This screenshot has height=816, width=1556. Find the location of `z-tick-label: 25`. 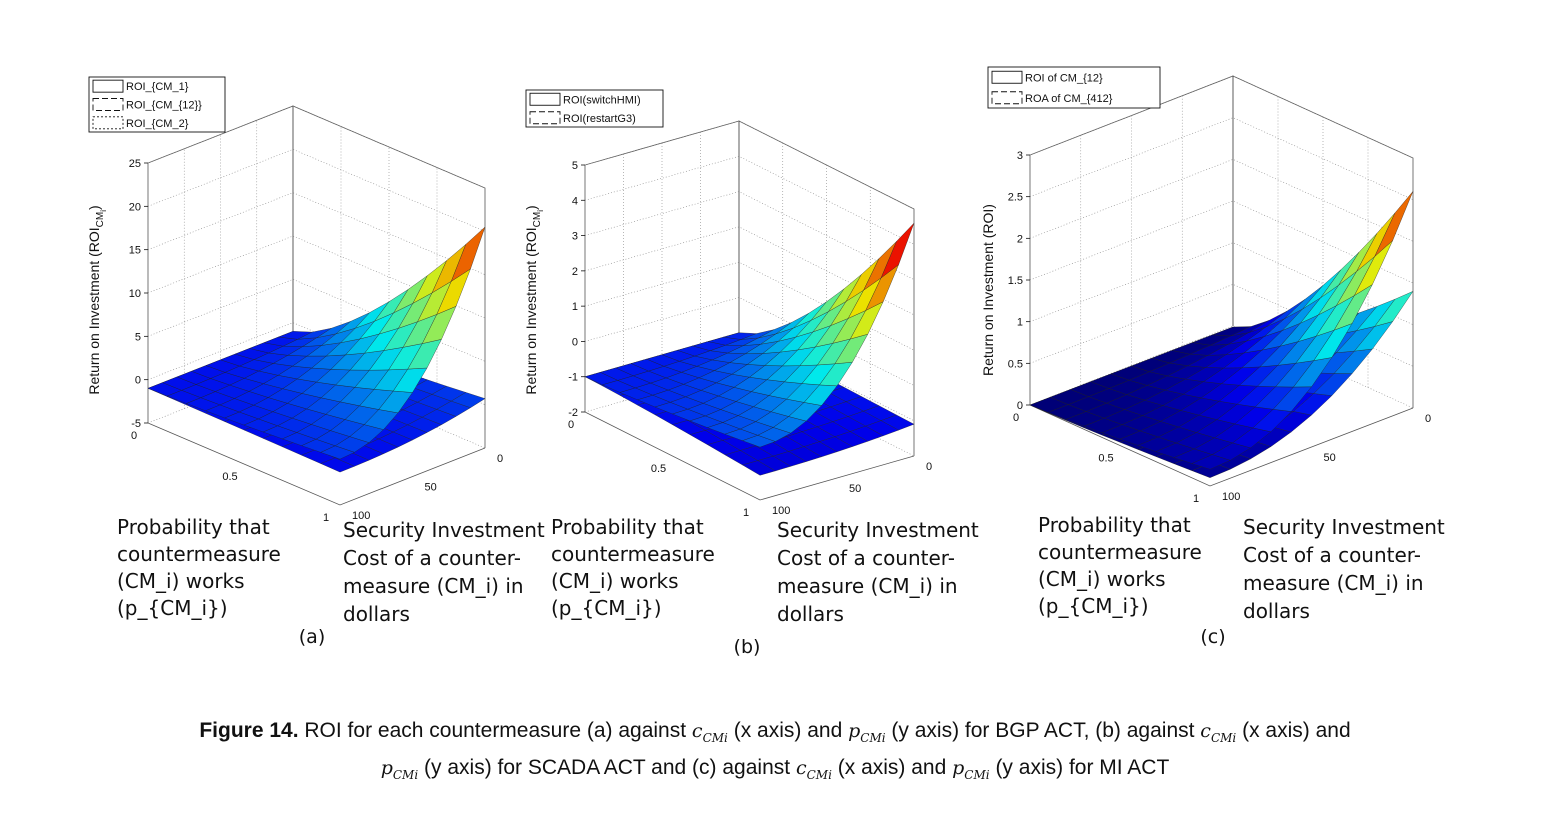

z-tick-label: 25 is located at coordinates (135, 164).